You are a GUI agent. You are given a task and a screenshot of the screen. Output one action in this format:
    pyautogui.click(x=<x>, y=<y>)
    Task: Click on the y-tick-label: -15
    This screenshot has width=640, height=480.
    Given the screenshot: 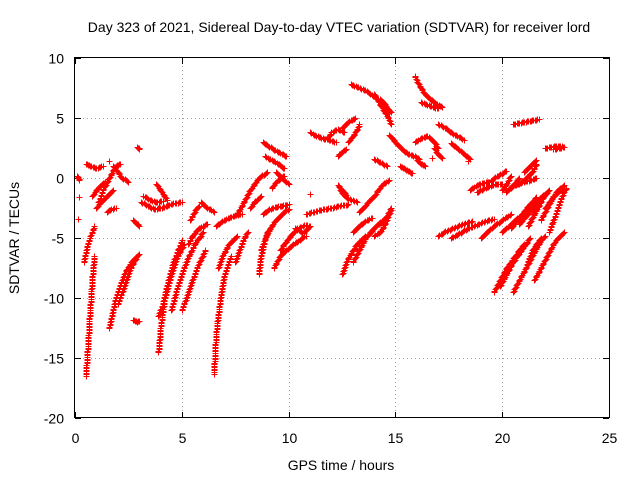 What is the action you would take?
    pyautogui.click(x=54, y=359)
    